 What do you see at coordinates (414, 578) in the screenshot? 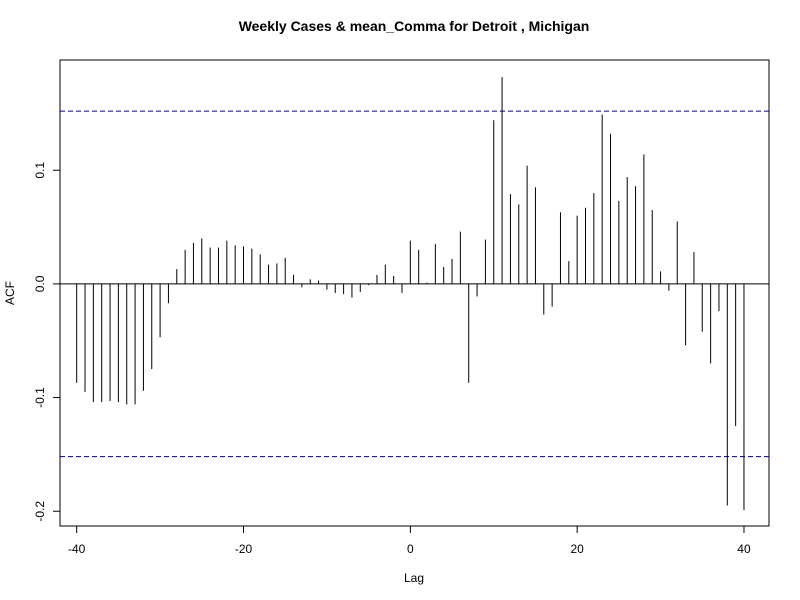
I see `x-axis-label: Lag` at bounding box center [414, 578].